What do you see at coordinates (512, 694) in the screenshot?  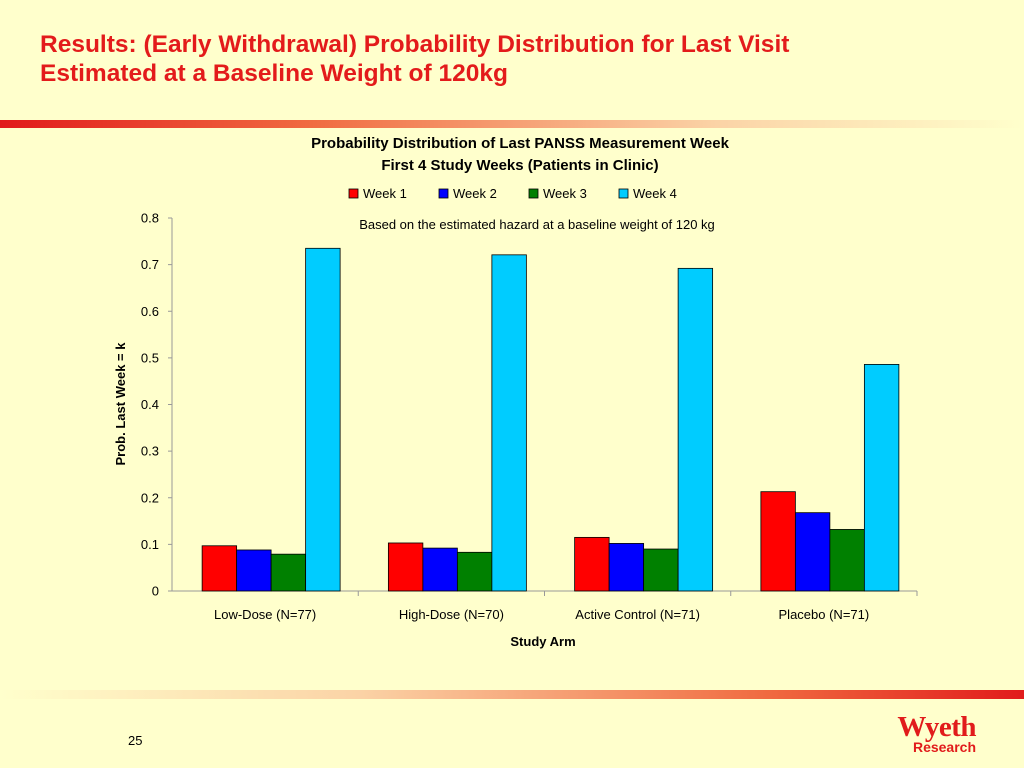 I see `bottom-divider` at bounding box center [512, 694].